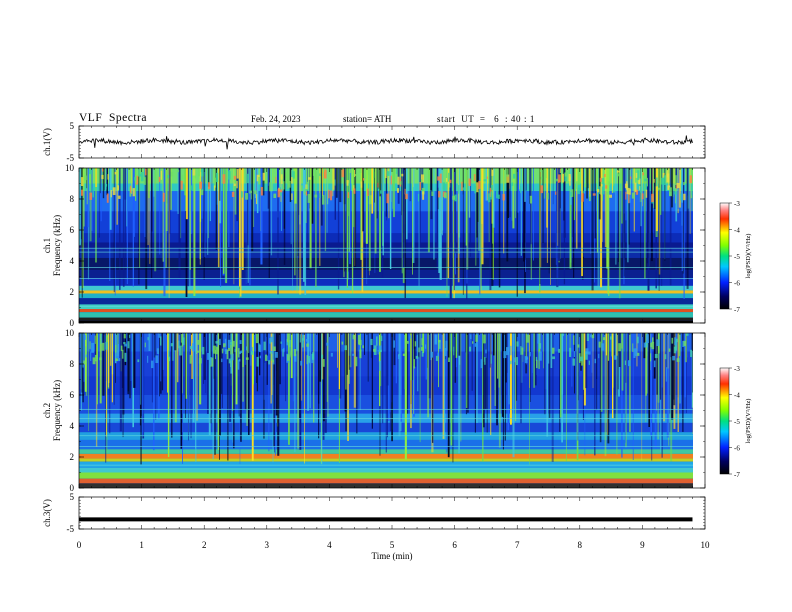 This screenshot has height=612, width=792. I want to click on x-tick-label: 8, so click(580, 545).